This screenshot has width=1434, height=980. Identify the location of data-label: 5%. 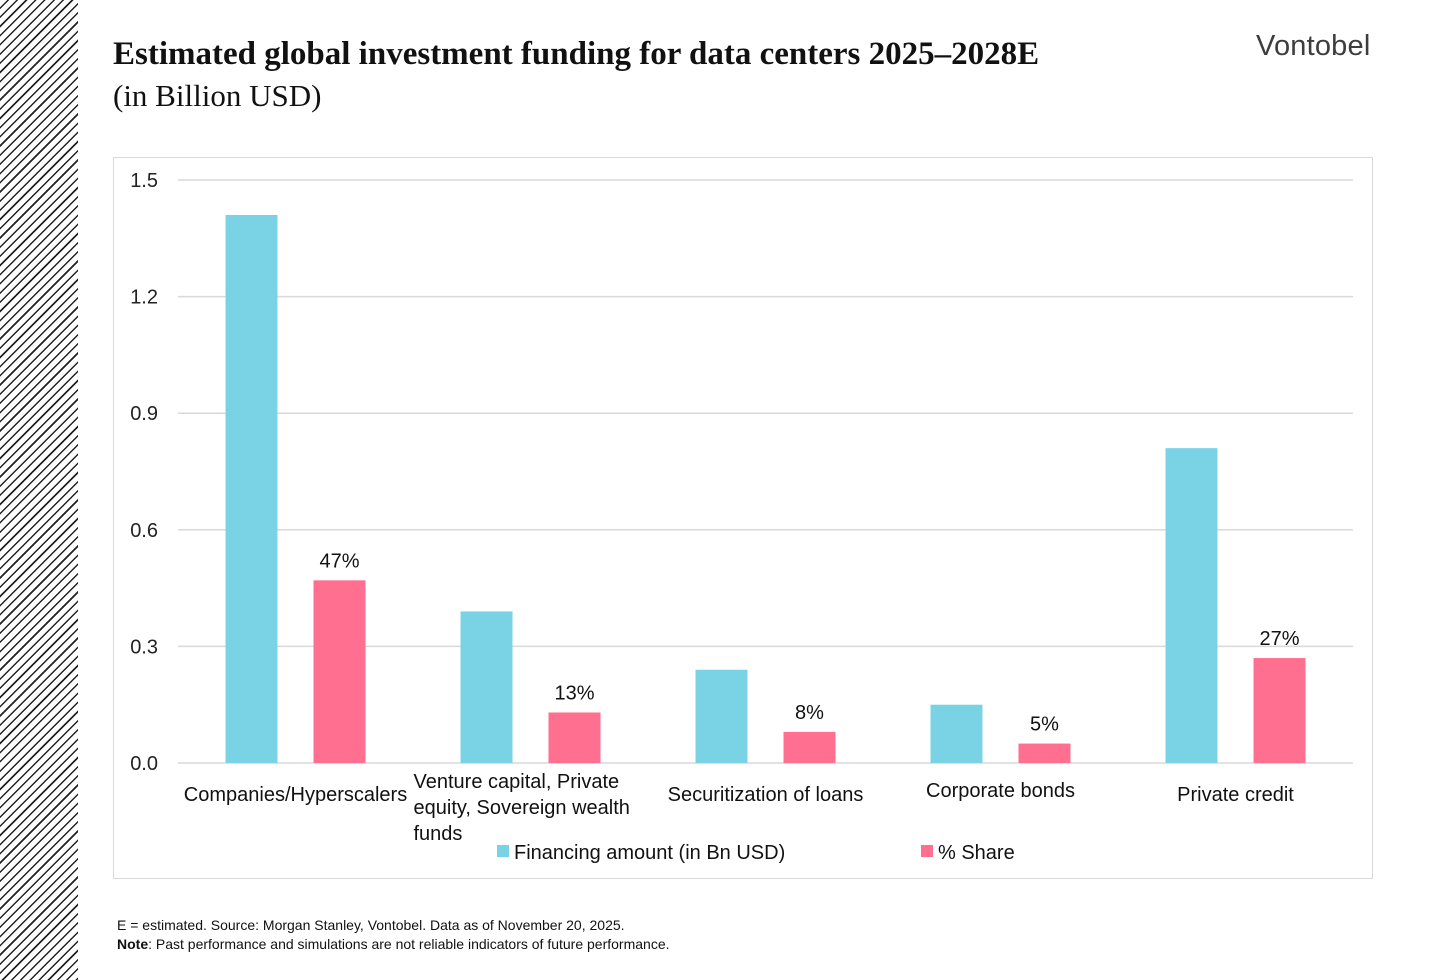
(1044, 725).